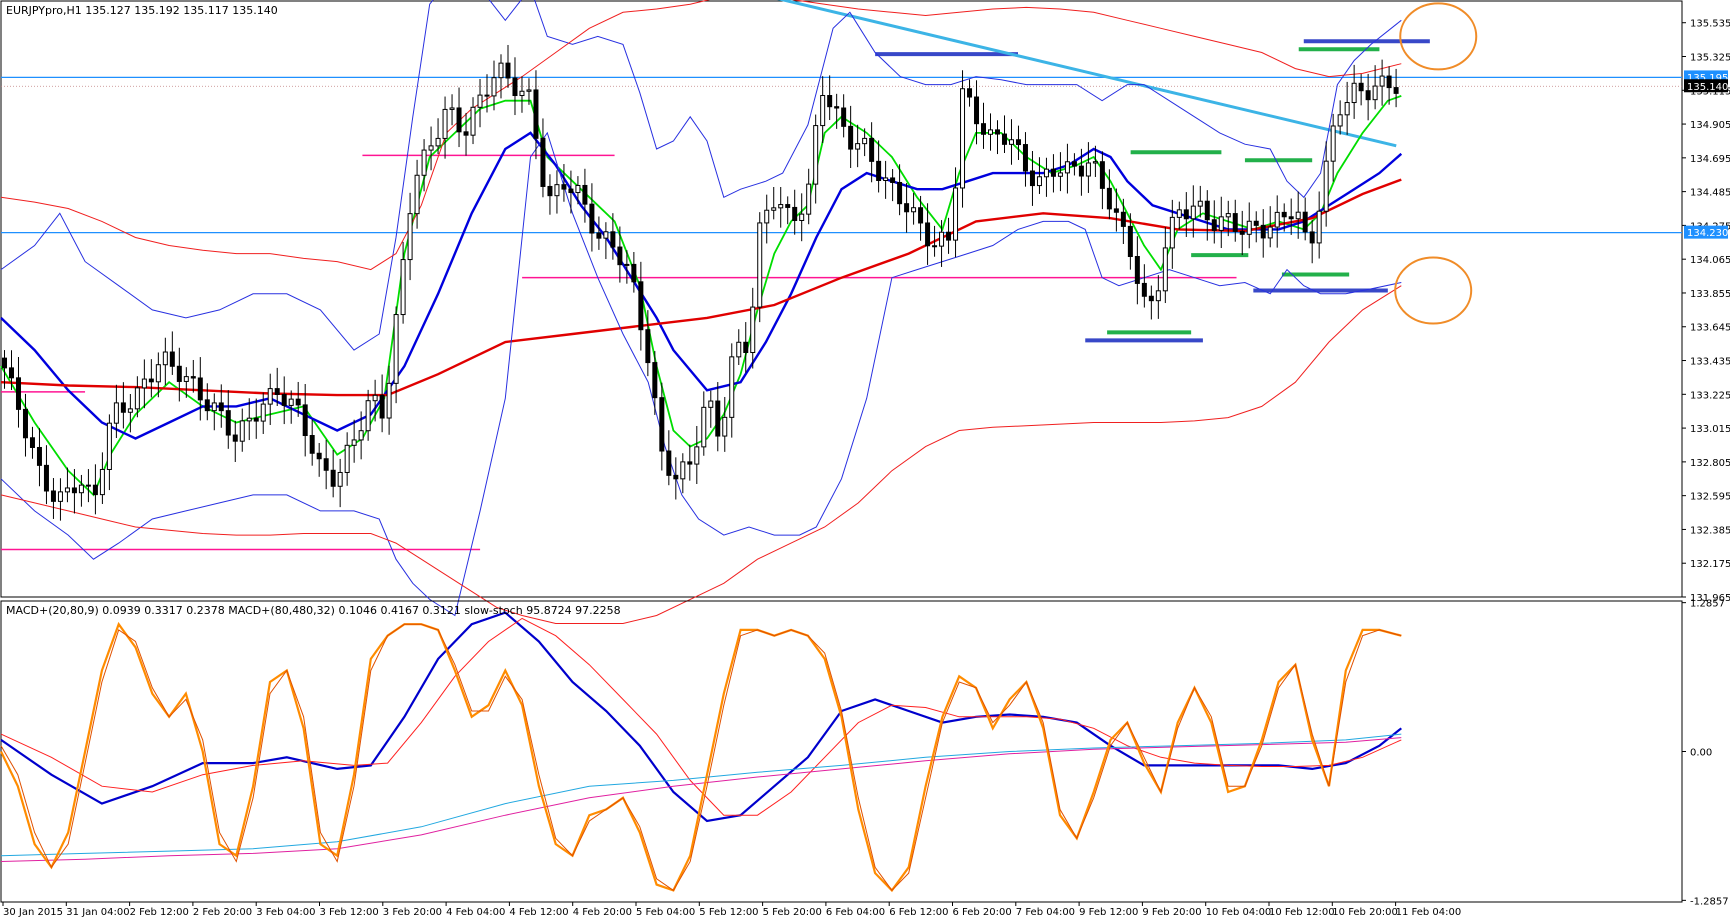  I want to click on price-label-text: 134.230, so click(1707, 233).